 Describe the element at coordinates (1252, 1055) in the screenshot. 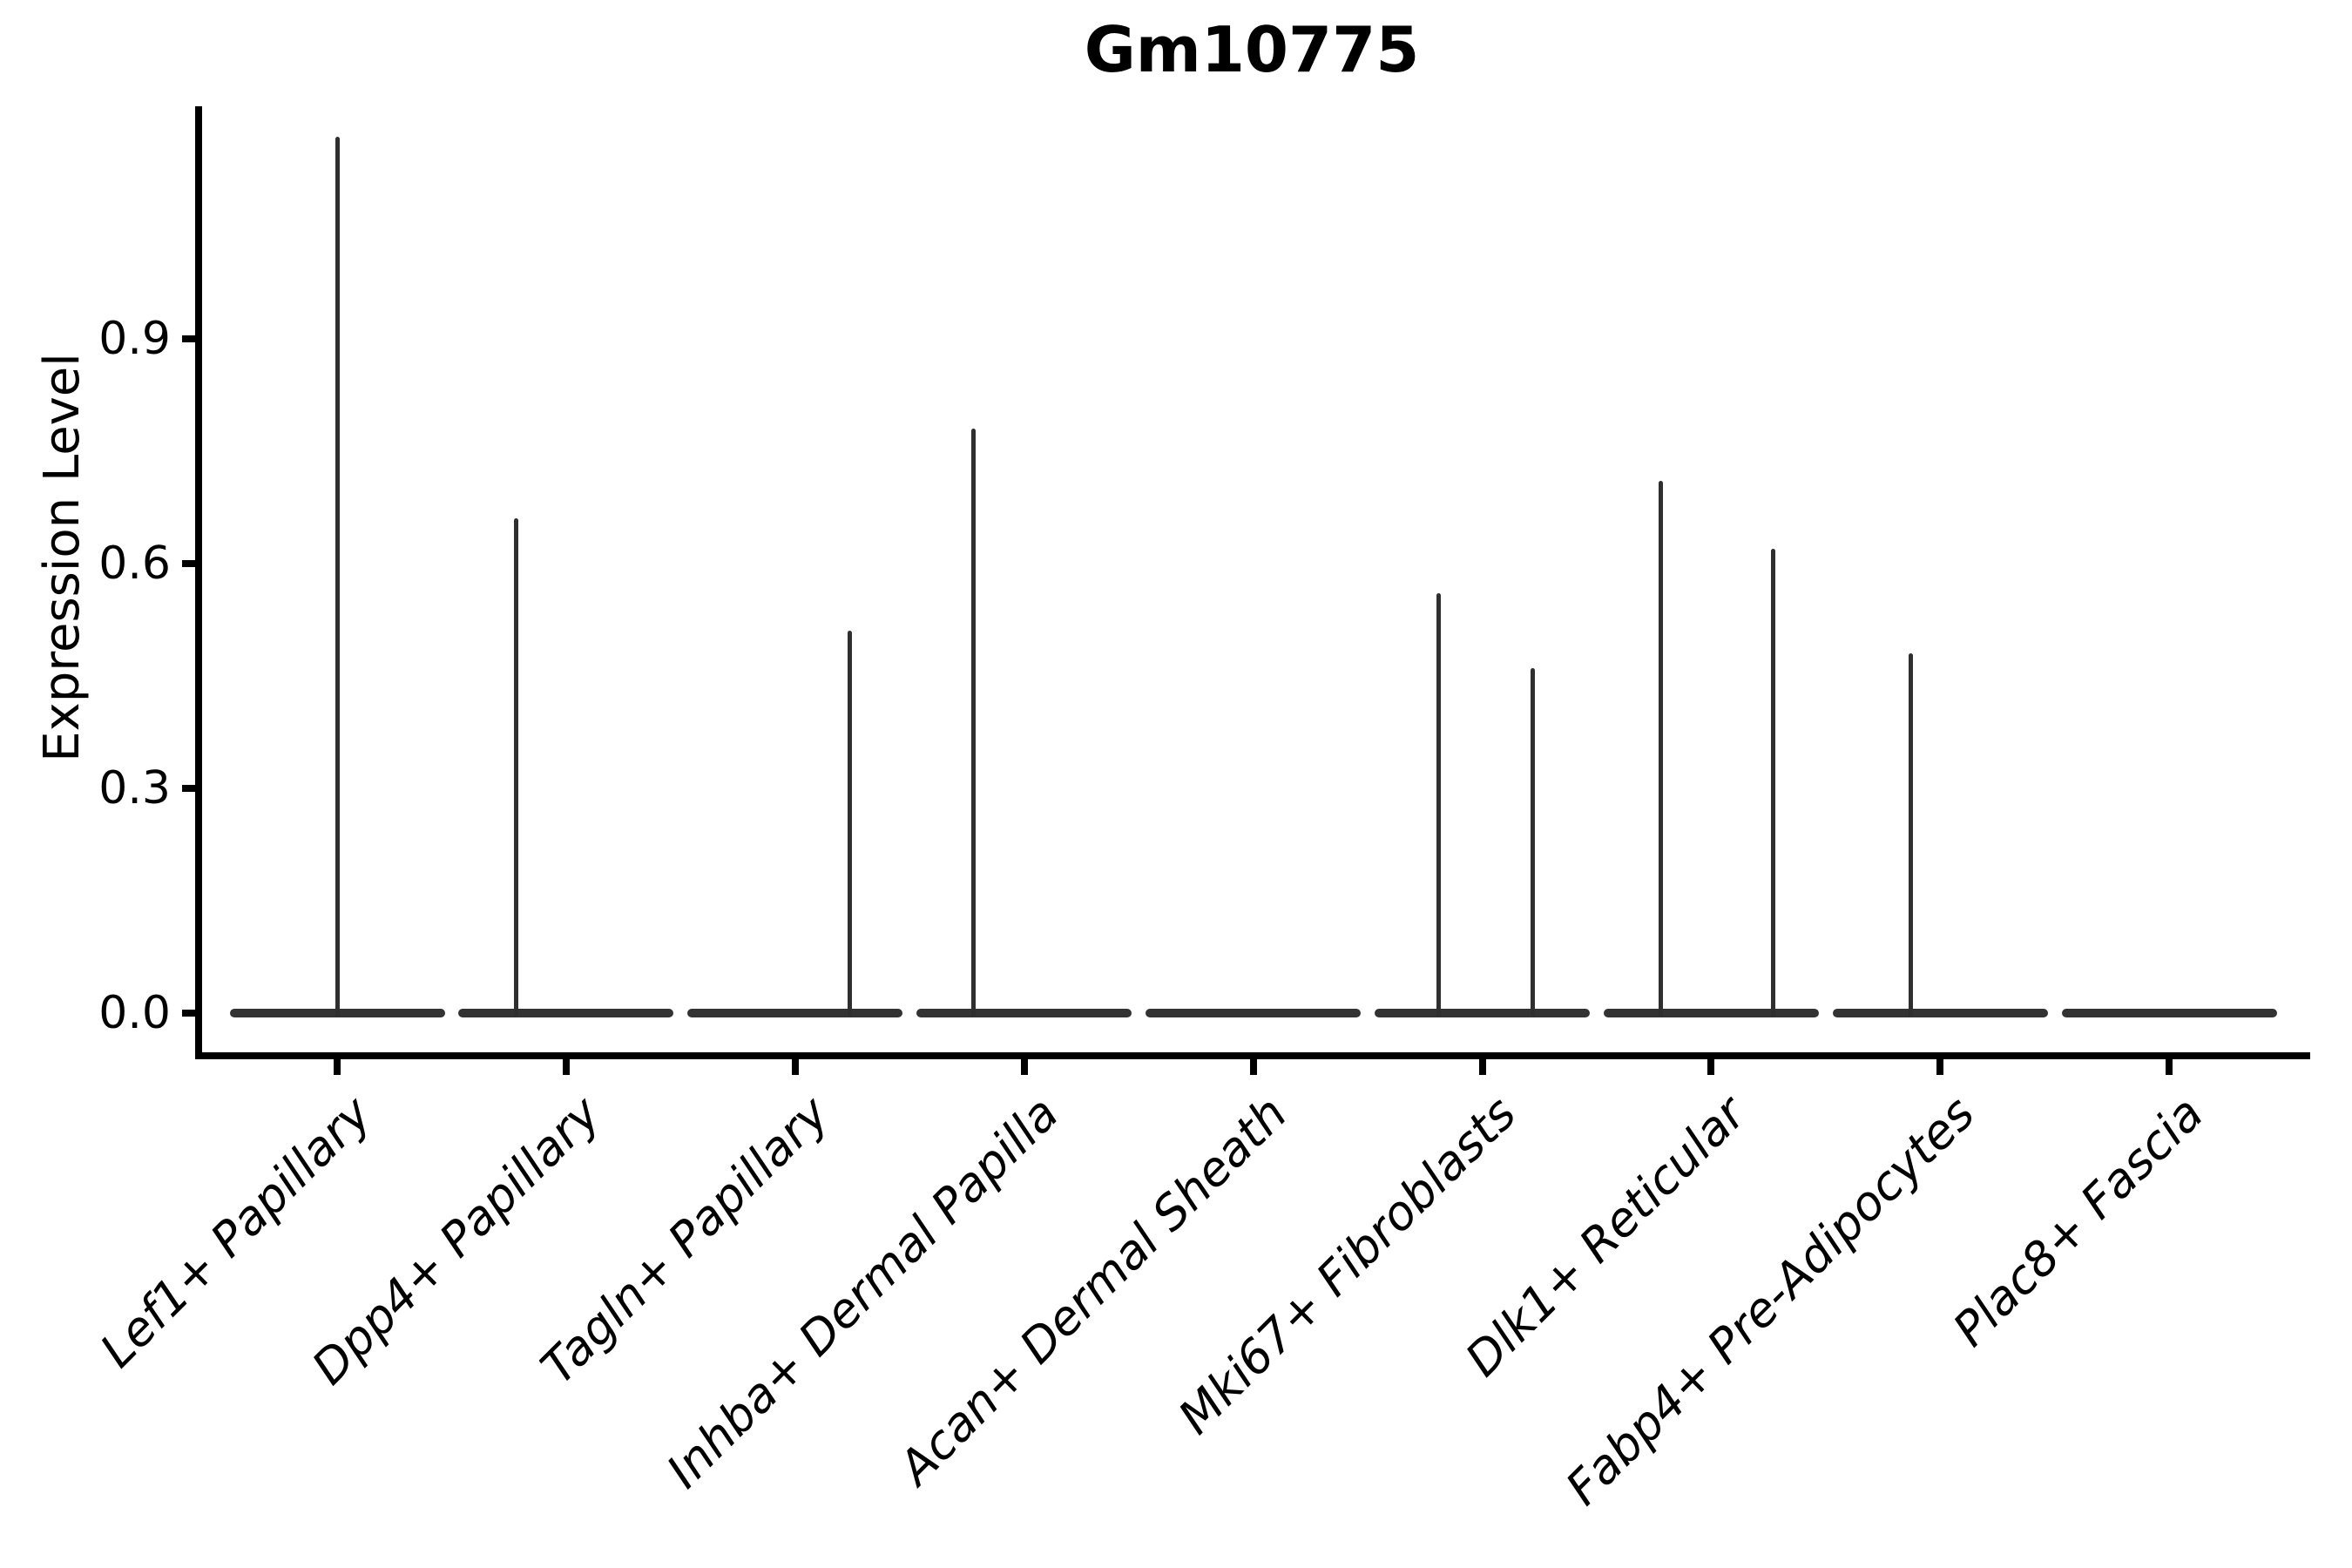

I see `x-axis-spine` at that location.